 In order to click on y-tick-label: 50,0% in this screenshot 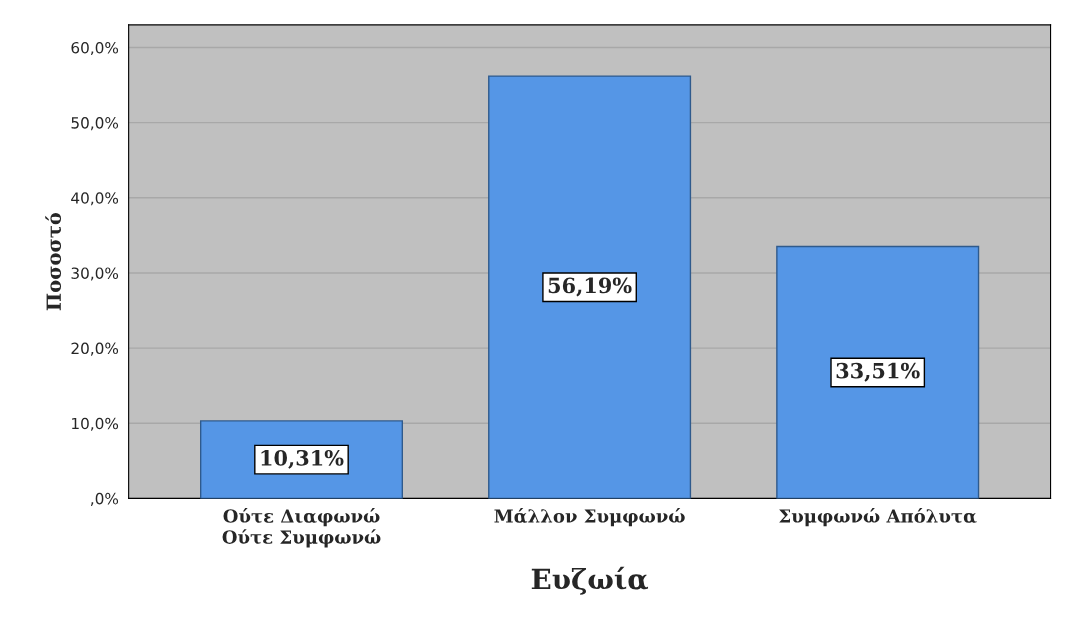, I will do `click(95, 124)`.